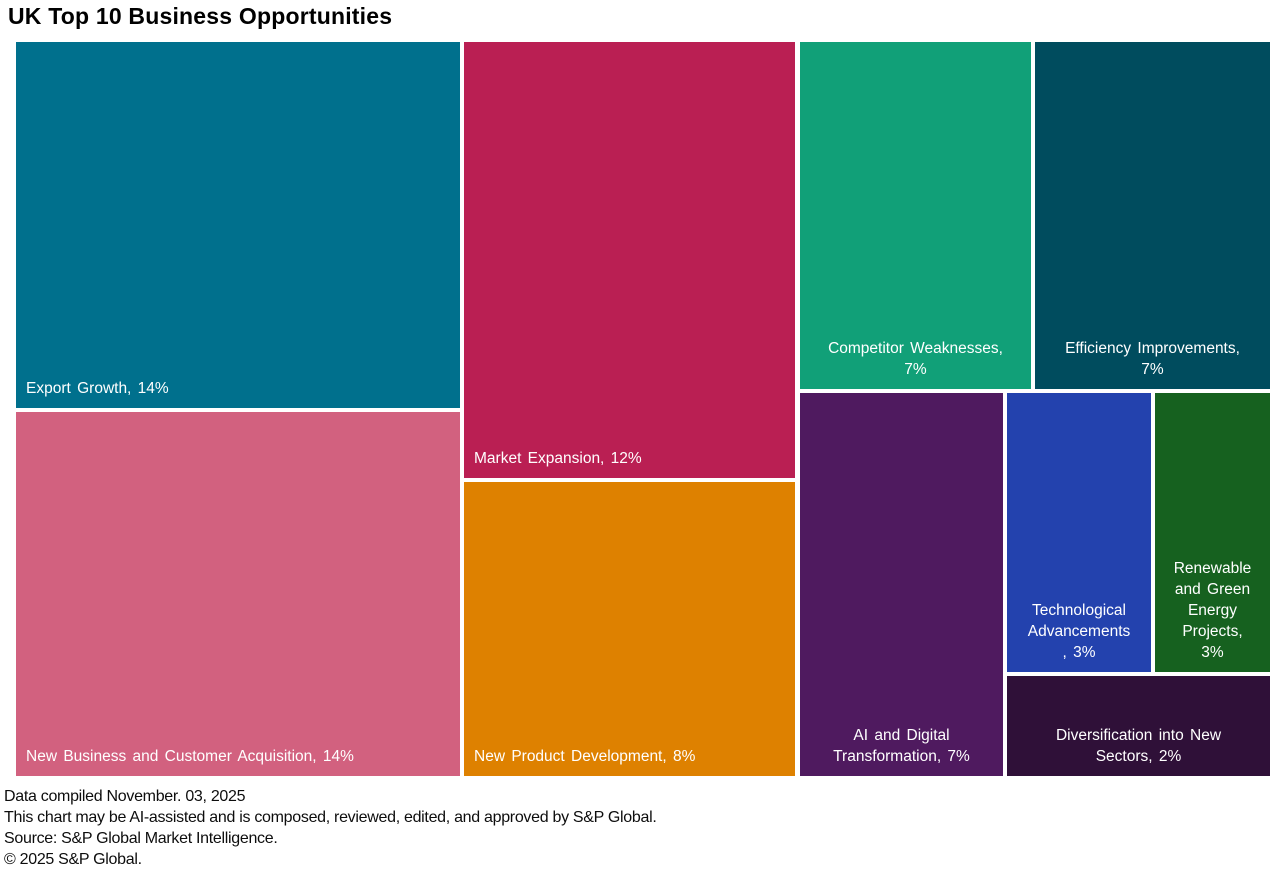  Describe the element at coordinates (915, 215) in the screenshot. I see `treemap-tile-competitor-weaknesses: Competitor Weaknesses, 7%` at that location.